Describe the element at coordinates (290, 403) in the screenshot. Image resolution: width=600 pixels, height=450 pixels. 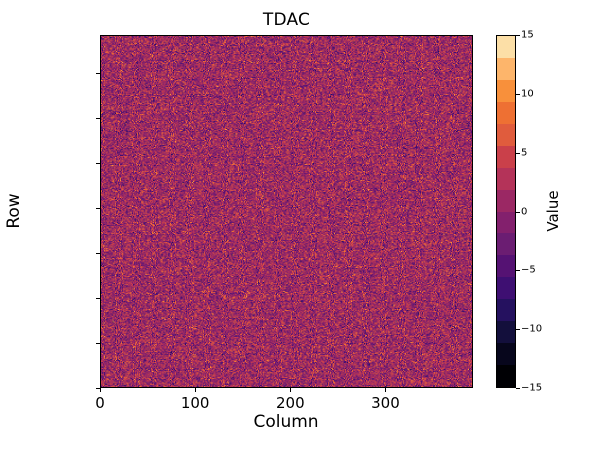
I see `x-tick-label: 200` at that location.